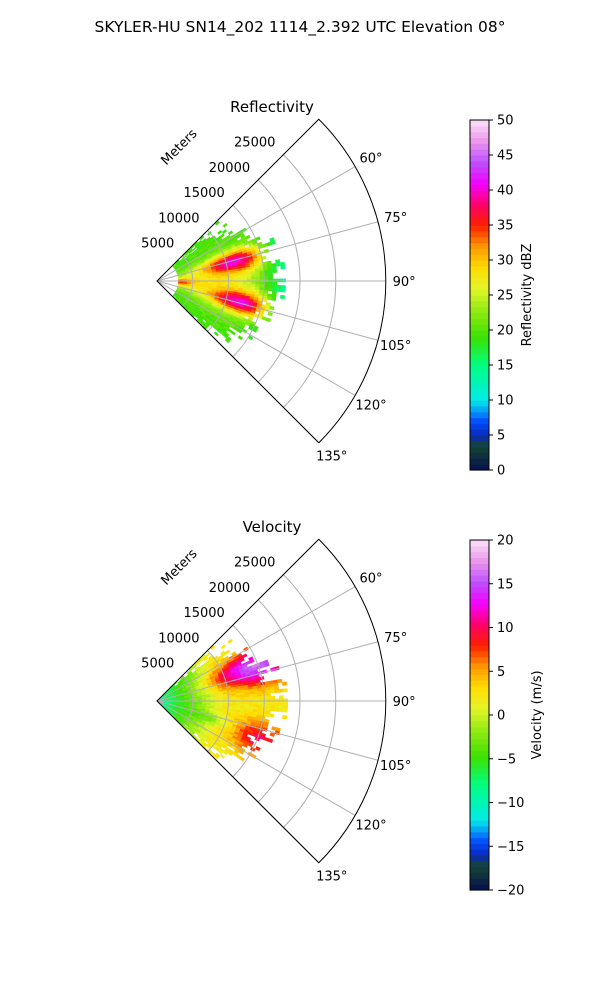  I want to click on range-tick-label: 10000, so click(178, 218).